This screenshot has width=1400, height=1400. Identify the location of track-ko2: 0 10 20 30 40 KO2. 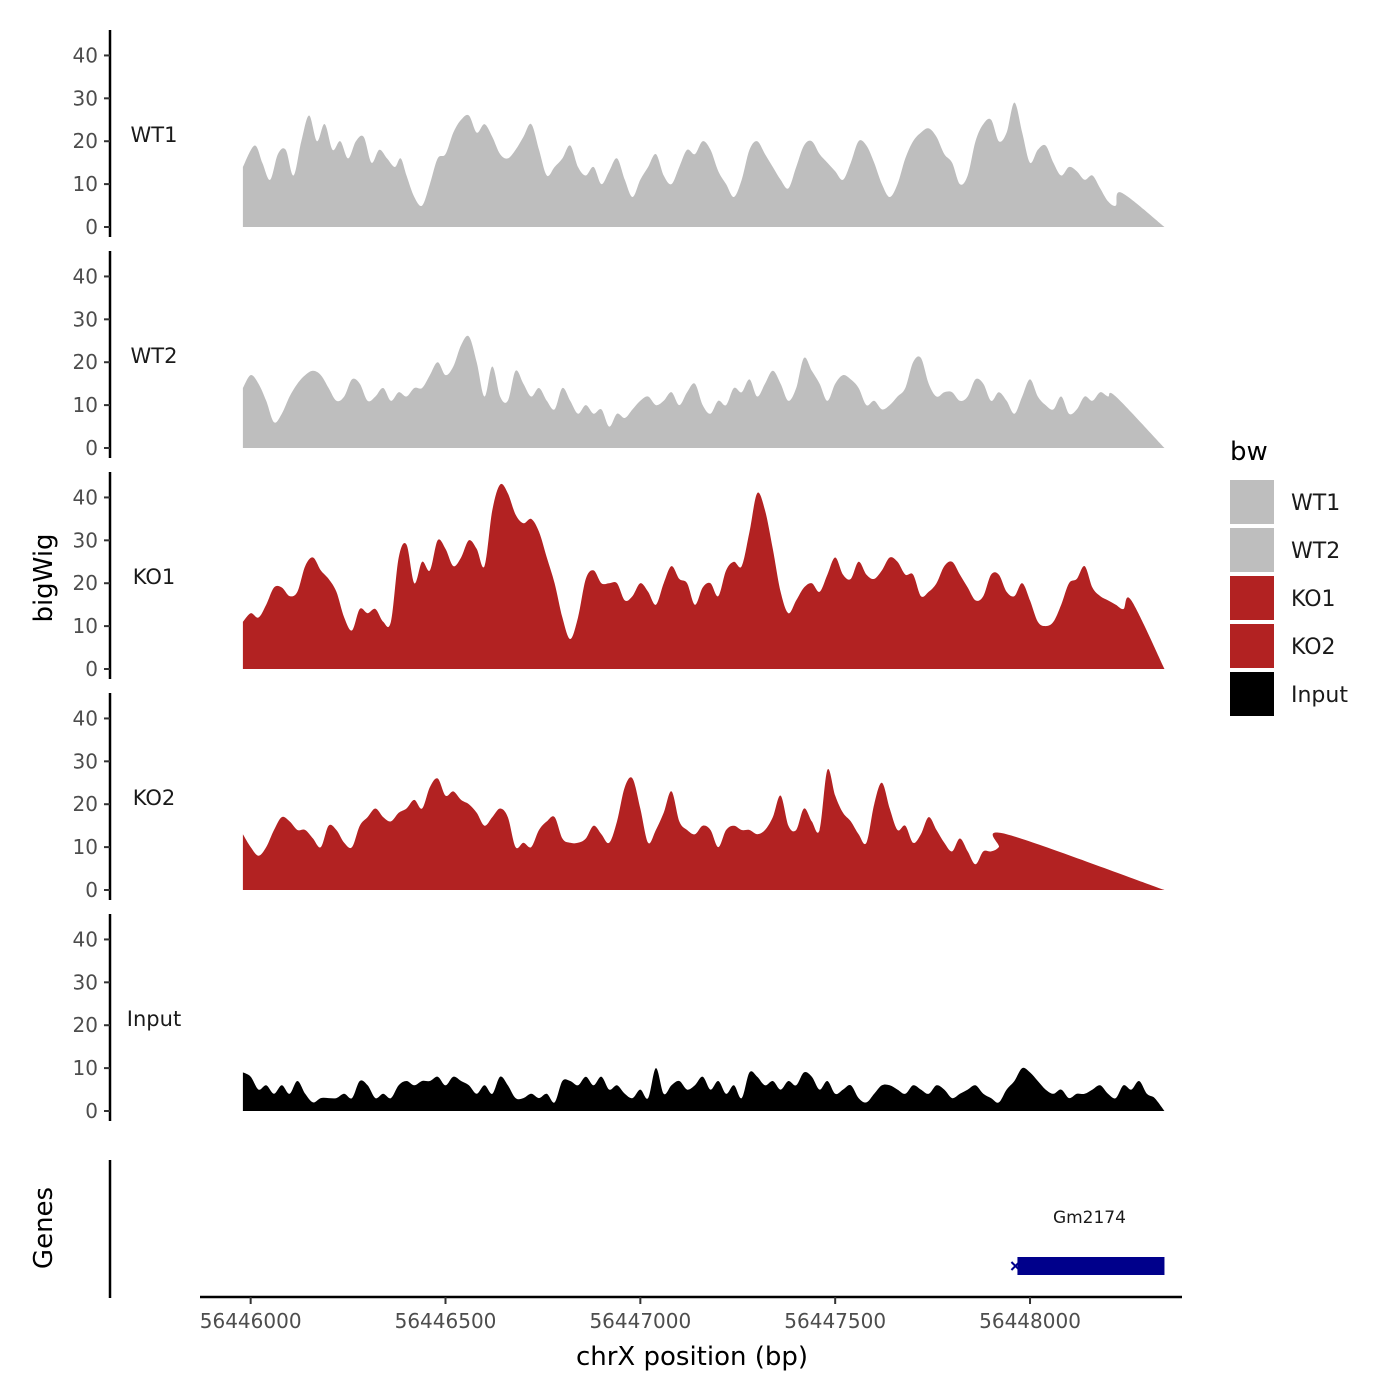
(619, 797).